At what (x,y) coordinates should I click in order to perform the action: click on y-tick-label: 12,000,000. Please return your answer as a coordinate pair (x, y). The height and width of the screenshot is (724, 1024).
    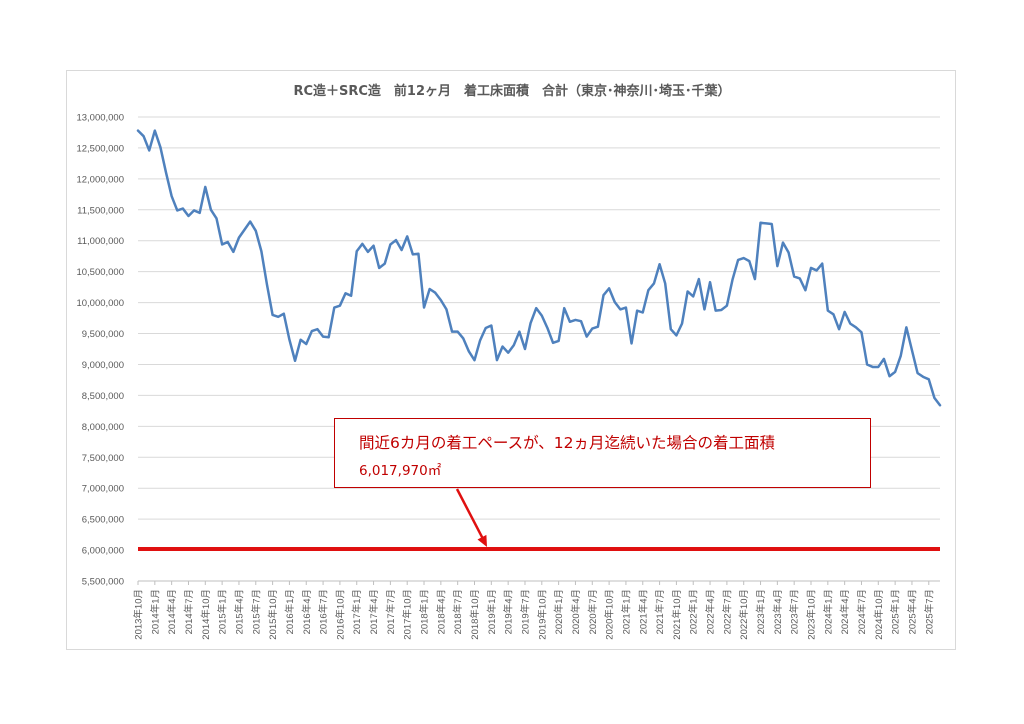
    Looking at the image, I should click on (100, 179).